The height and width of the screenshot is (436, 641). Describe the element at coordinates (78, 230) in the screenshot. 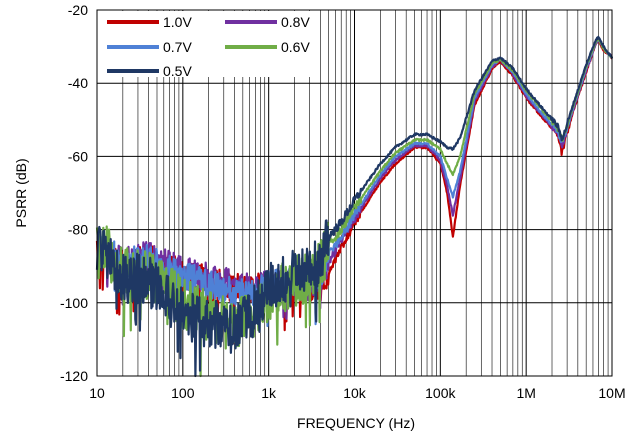

I see `y-tick-label: -80` at that location.